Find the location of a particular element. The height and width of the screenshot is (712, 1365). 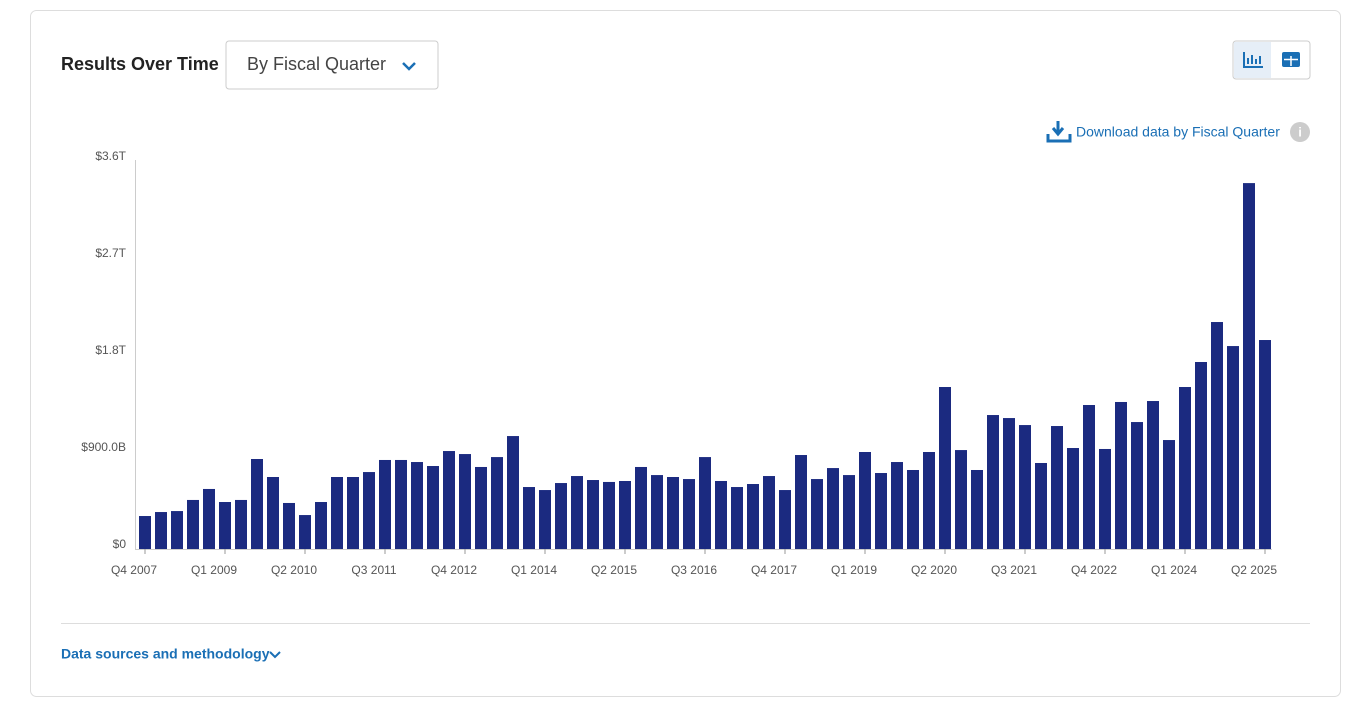

x-tick-label: Q3 2016 is located at coordinates (694, 570).